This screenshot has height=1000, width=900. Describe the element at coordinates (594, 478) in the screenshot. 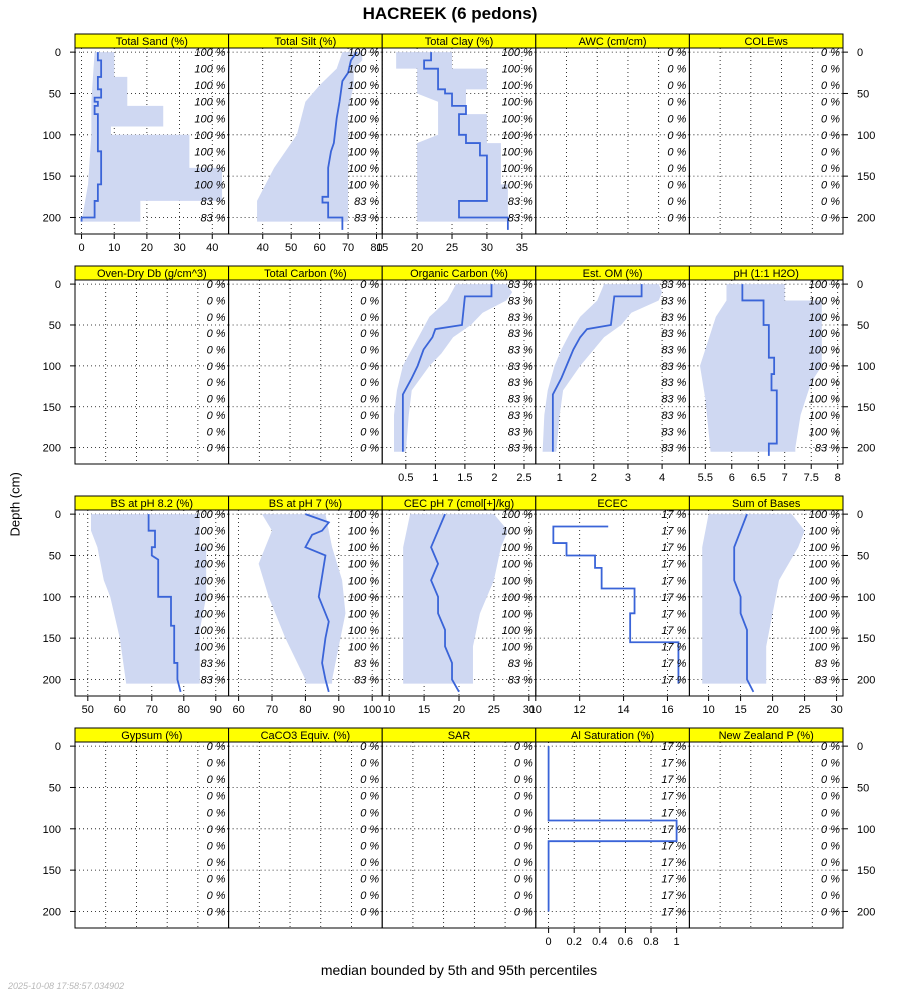

I see `x-tick-label: 2` at that location.